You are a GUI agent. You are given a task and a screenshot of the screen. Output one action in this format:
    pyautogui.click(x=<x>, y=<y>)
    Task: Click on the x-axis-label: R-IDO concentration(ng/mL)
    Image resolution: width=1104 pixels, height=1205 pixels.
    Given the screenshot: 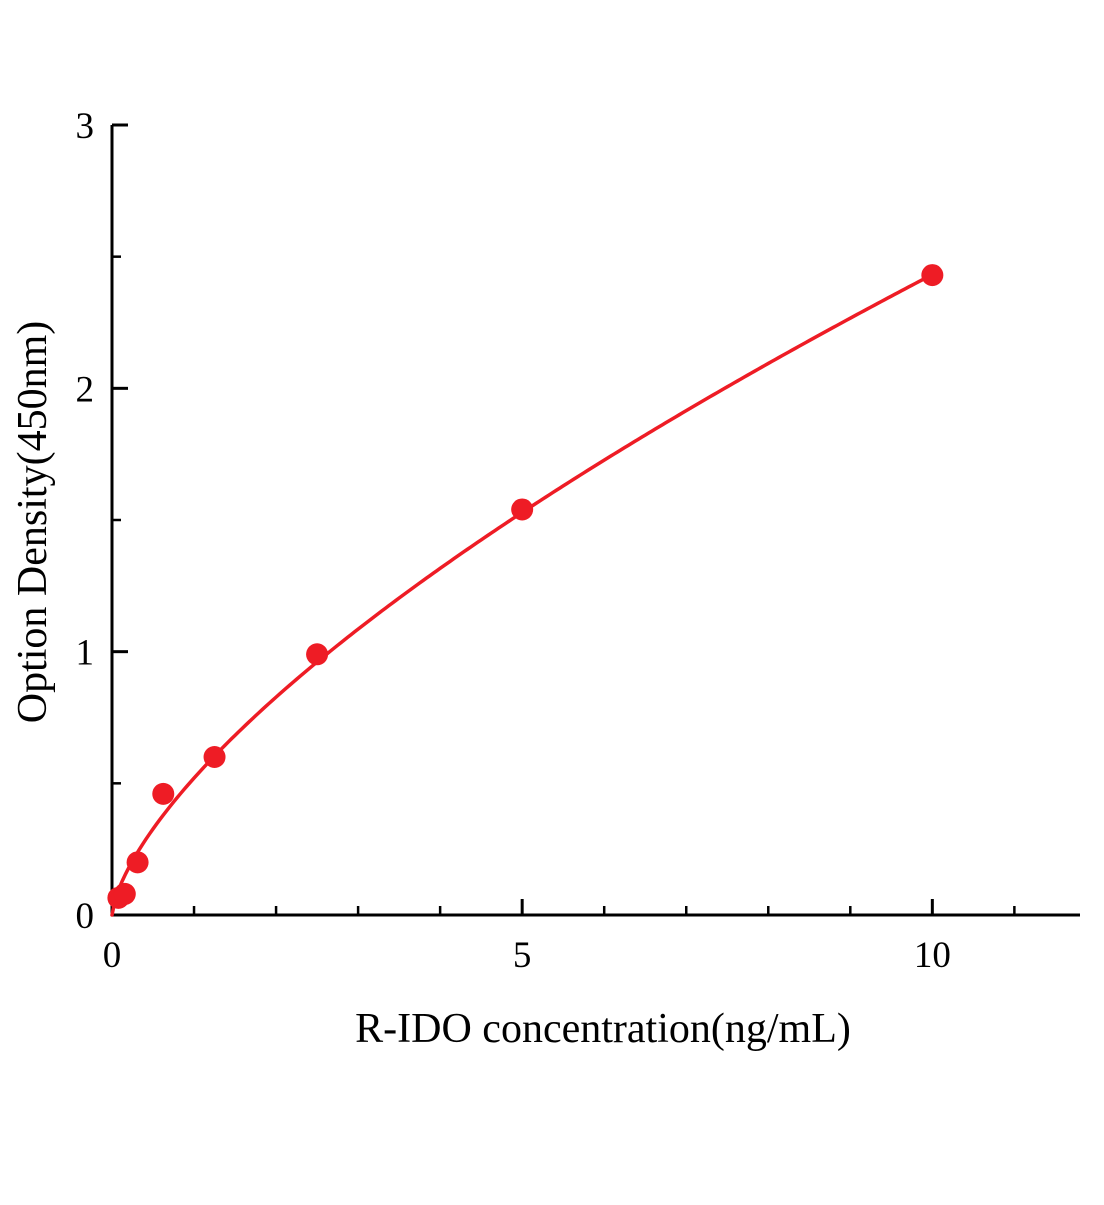 What is the action you would take?
    pyautogui.click(x=603, y=1029)
    